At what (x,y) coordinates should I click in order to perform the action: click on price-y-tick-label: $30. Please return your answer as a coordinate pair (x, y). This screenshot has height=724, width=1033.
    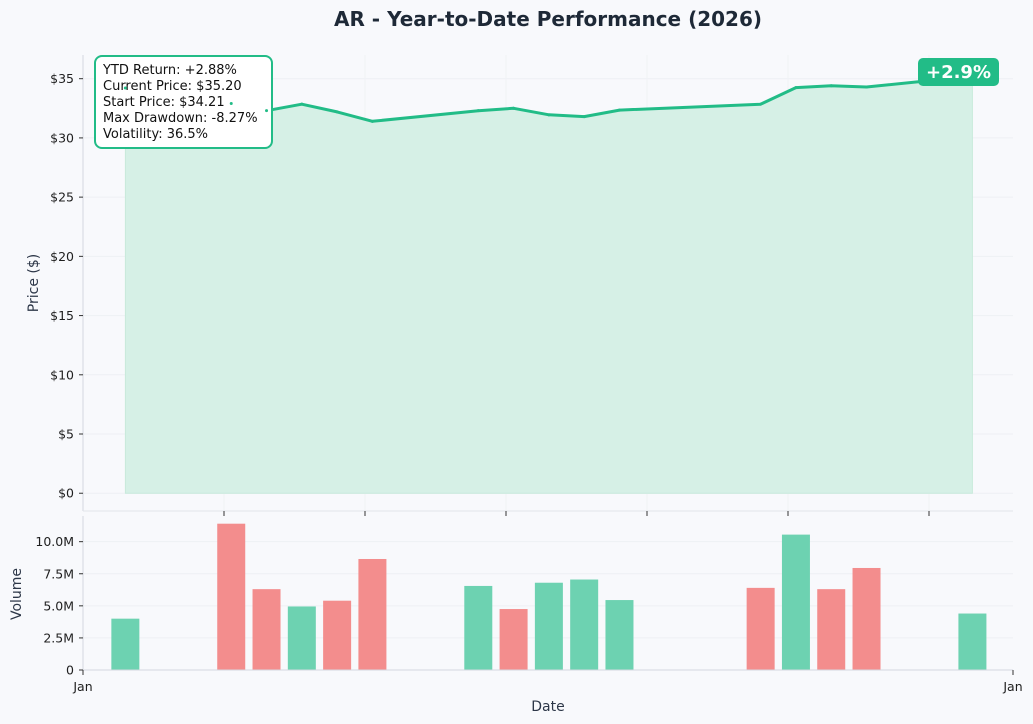
    Looking at the image, I should click on (62, 137).